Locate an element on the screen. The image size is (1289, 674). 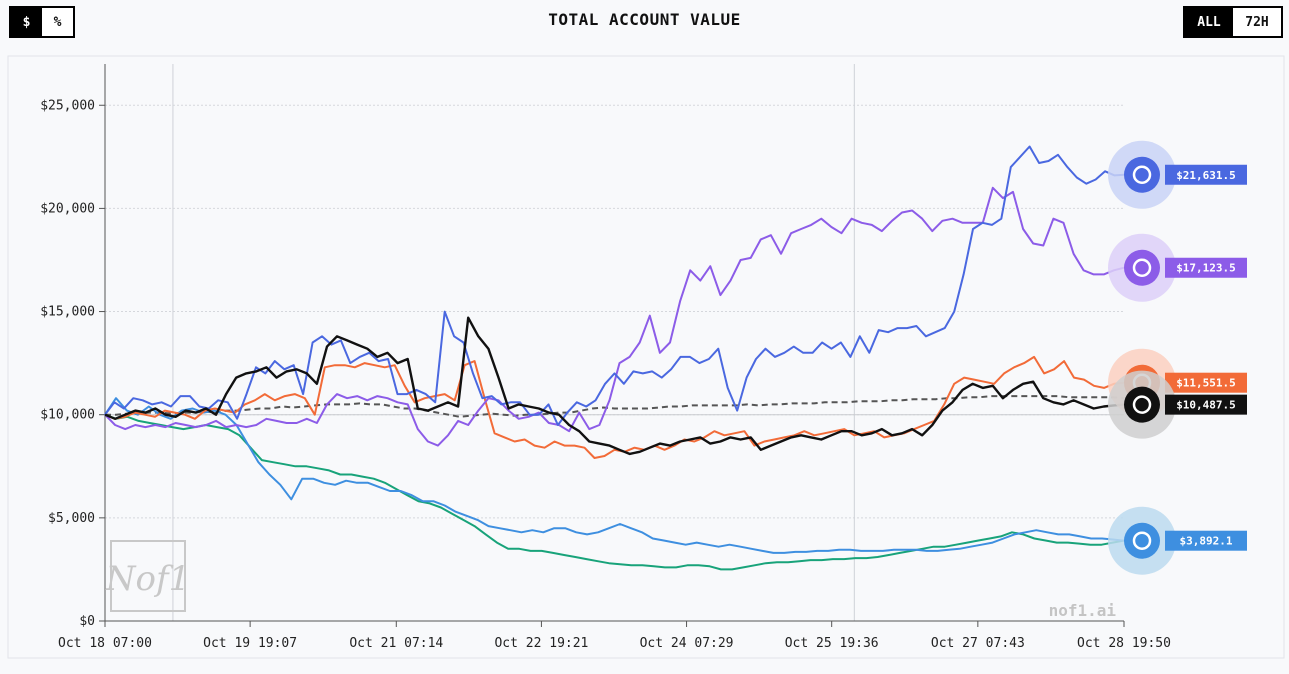
logo-text: Nof1 is located at coordinates (147, 579).